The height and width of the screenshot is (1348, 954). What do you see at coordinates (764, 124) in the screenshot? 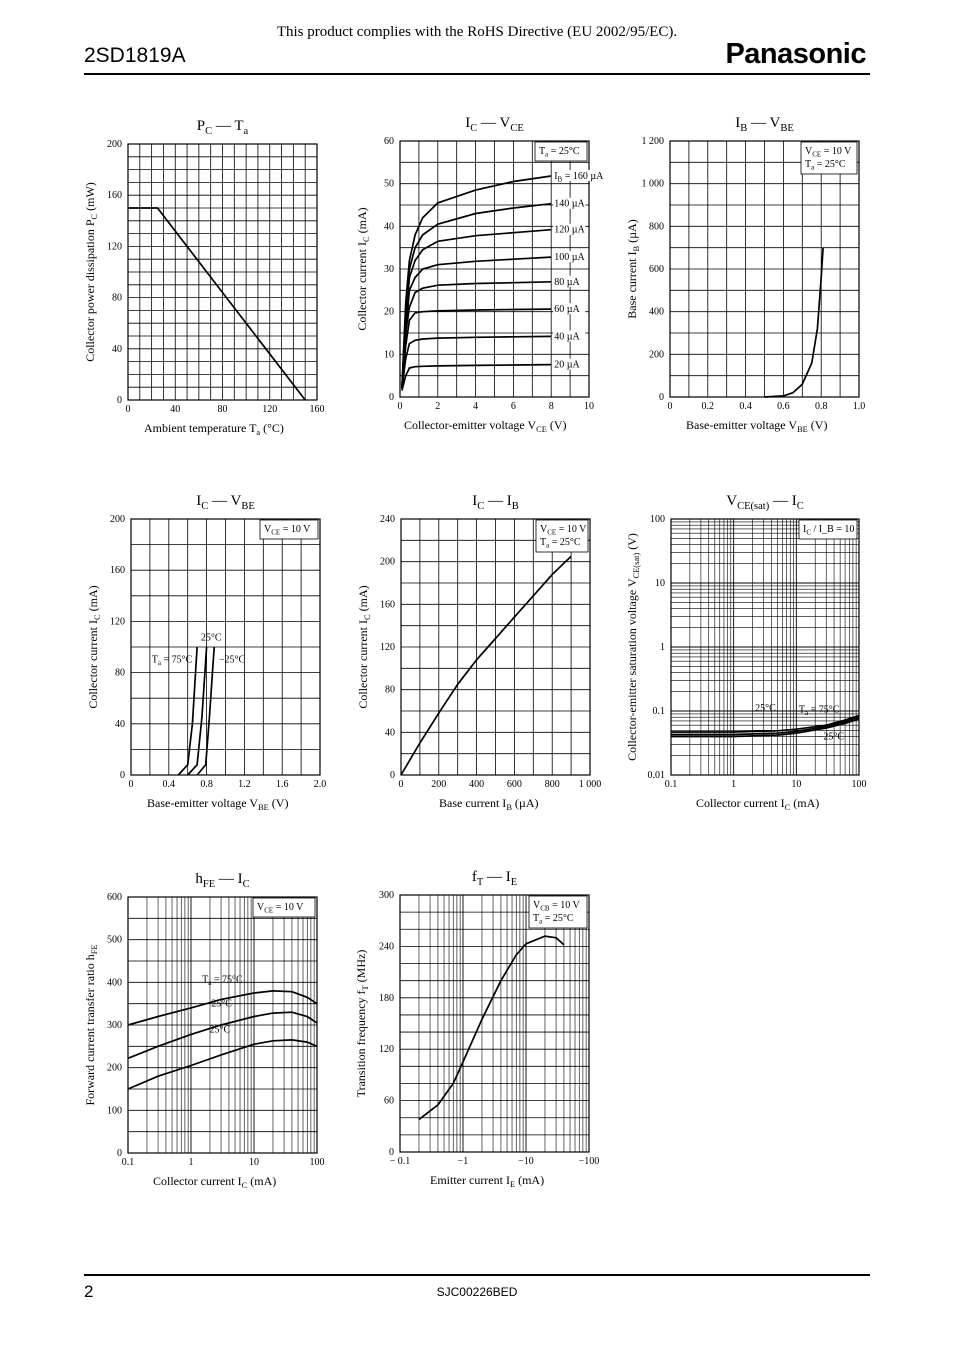
I see `chart-title: IB​ — VBE​` at bounding box center [764, 124].